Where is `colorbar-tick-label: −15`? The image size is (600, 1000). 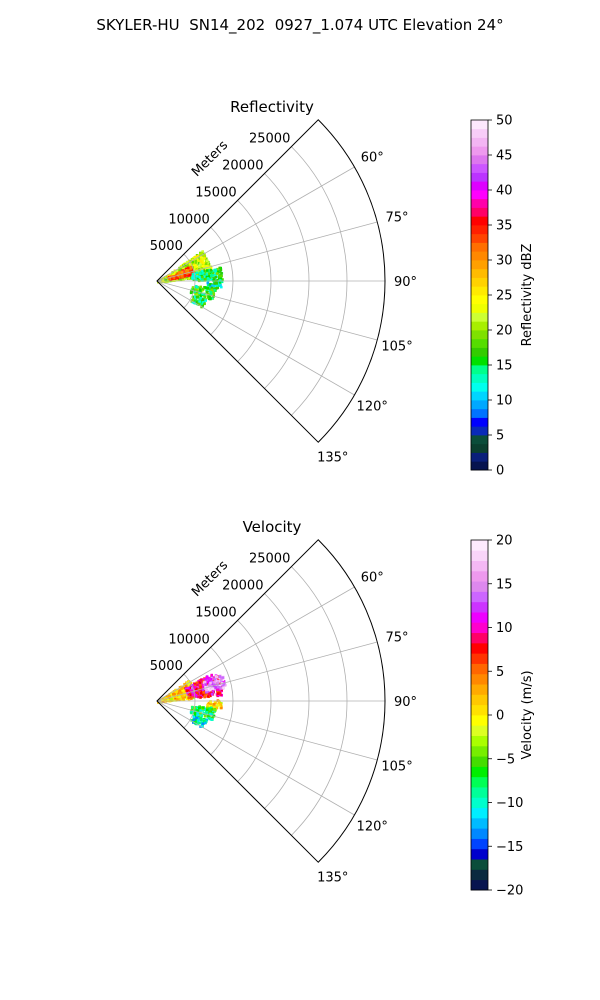
colorbar-tick-label: −15 is located at coordinates (509, 847).